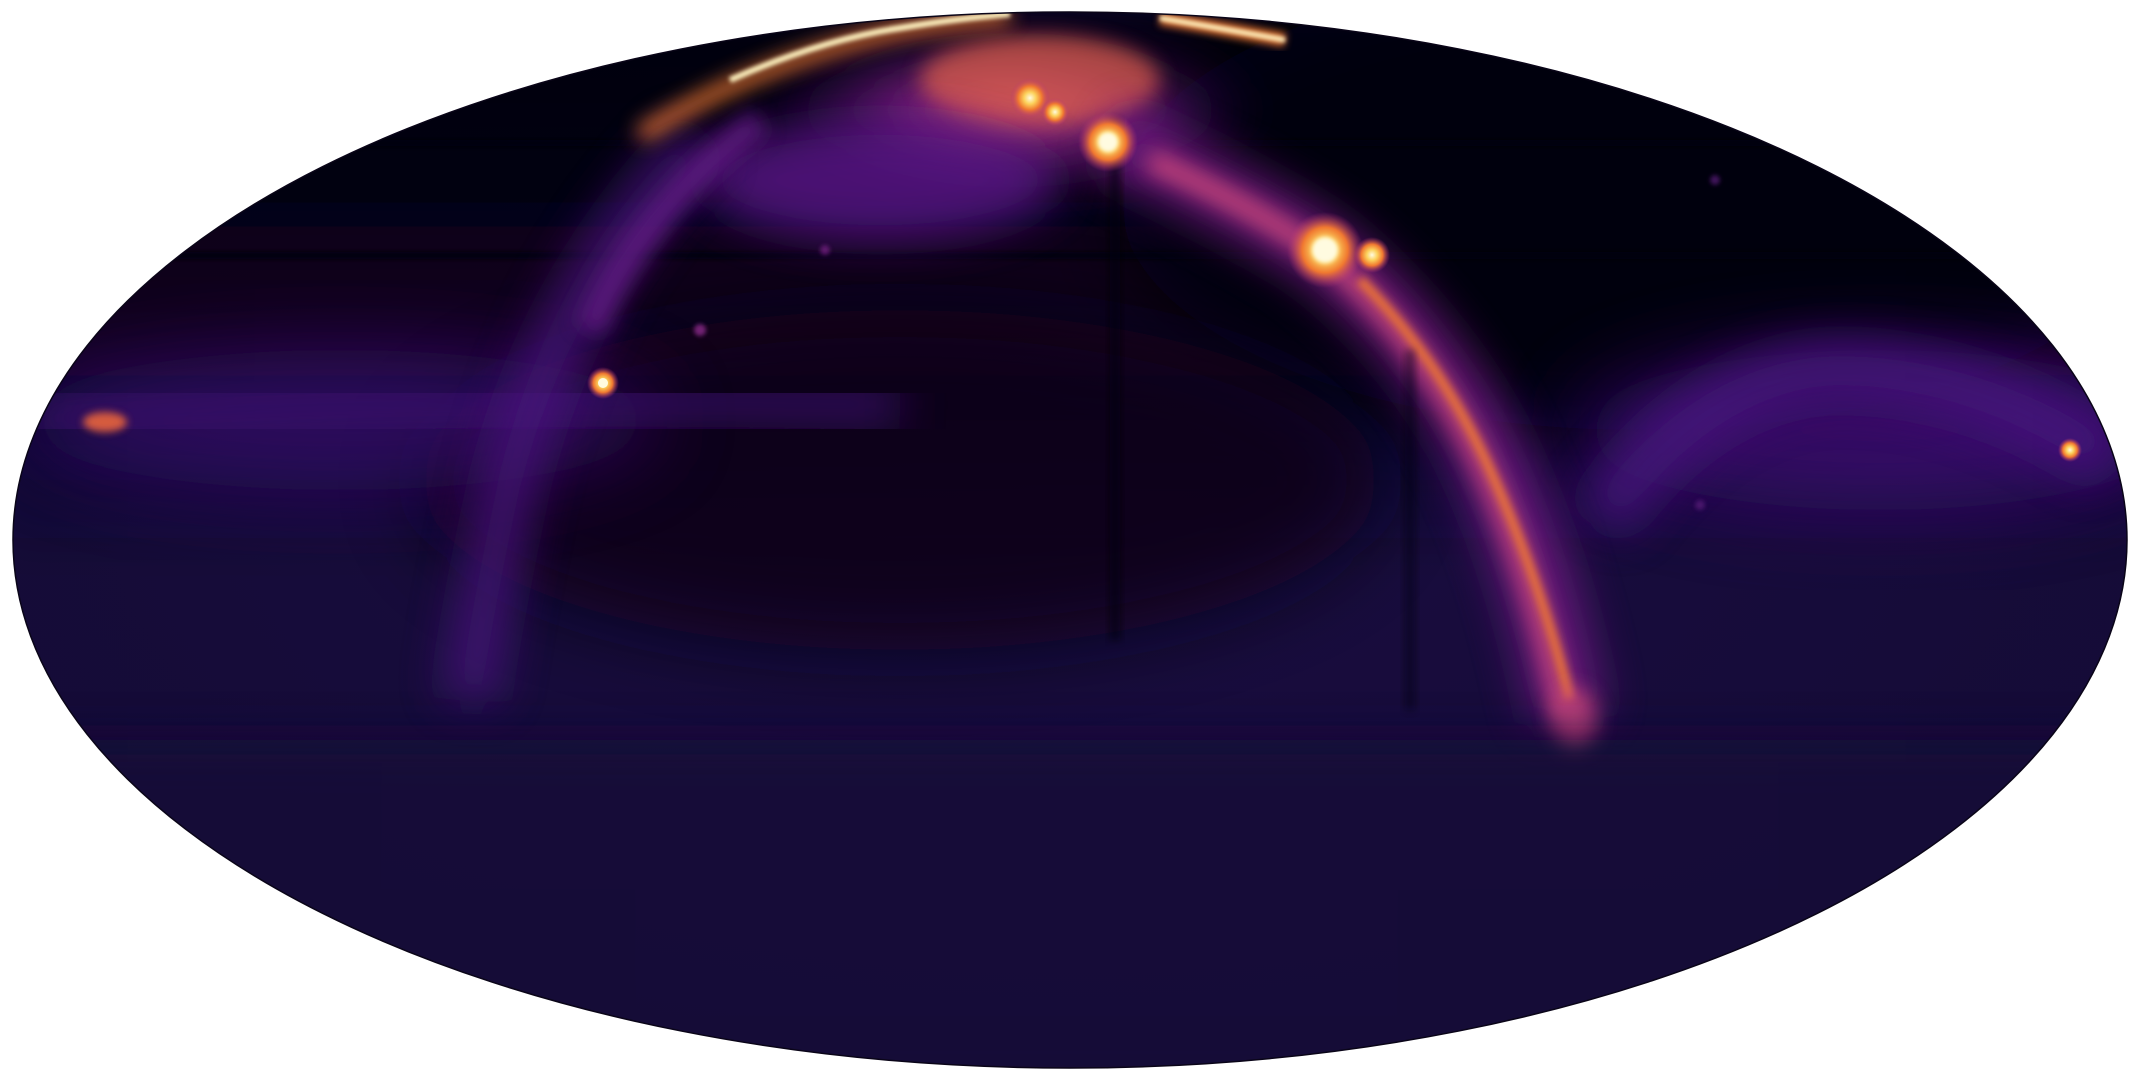  Describe the element at coordinates (464, 411) in the screenshot. I see `band-emission-left` at that location.